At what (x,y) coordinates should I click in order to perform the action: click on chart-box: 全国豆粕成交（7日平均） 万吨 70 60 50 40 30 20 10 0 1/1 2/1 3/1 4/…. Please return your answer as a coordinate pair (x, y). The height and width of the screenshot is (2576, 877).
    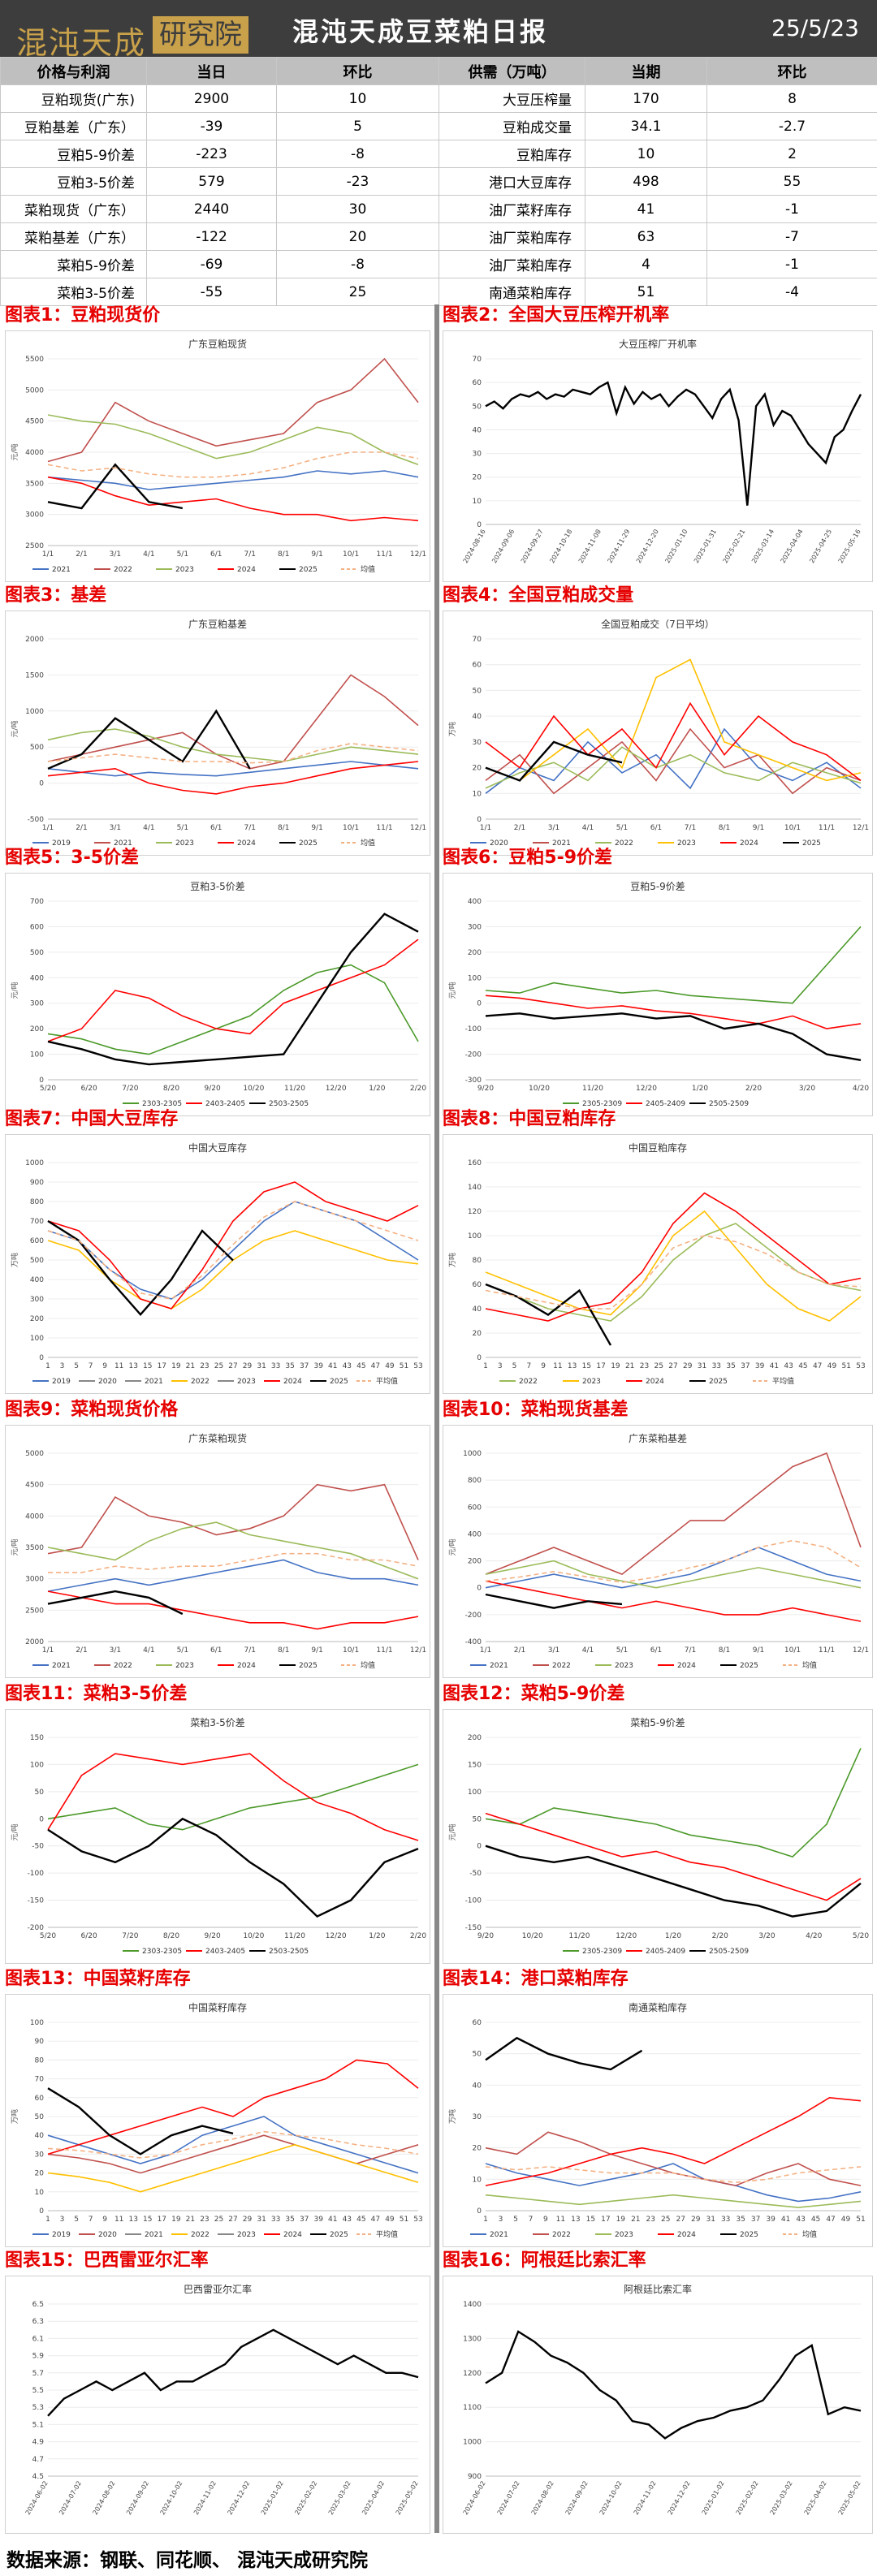
    Looking at the image, I should click on (658, 733).